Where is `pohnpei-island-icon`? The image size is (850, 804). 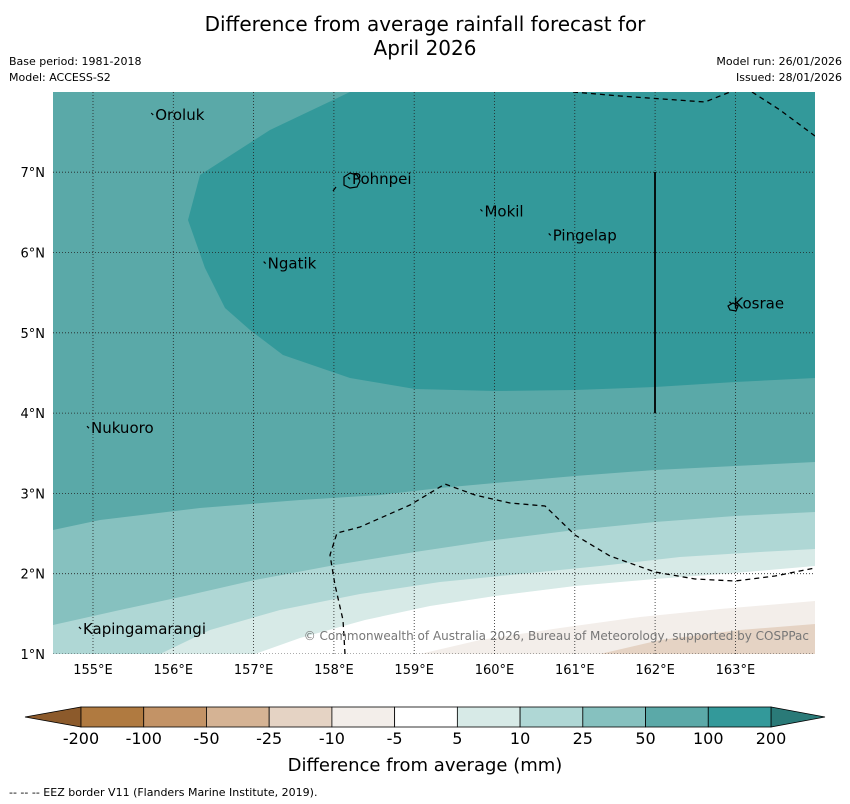 pohnpei-island-icon is located at coordinates (352, 180).